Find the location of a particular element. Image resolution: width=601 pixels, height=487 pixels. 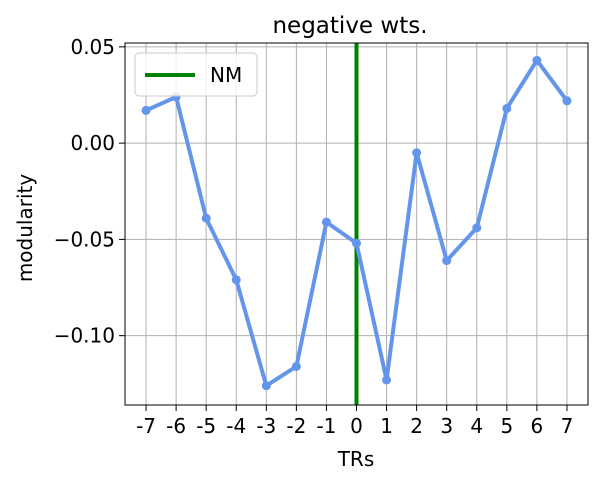

y-tick-label: −0.05 is located at coordinates (84, 239).